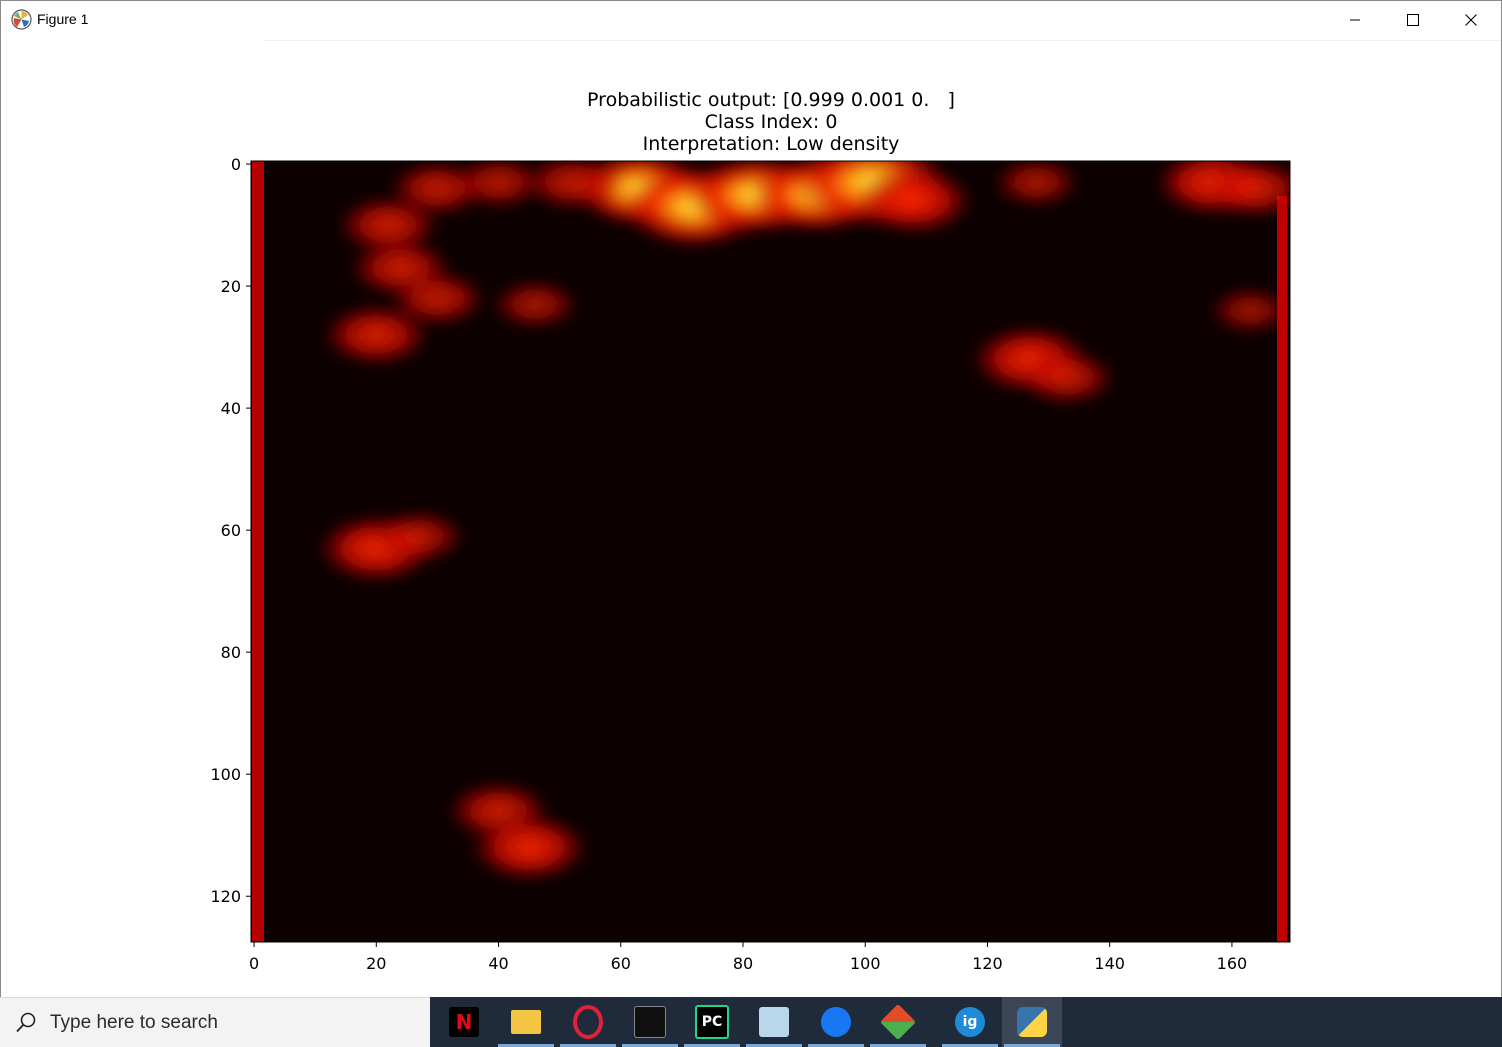 The height and width of the screenshot is (1047, 1502). Describe the element at coordinates (258, 551) in the screenshot. I see `left-edge-stripe` at that location.